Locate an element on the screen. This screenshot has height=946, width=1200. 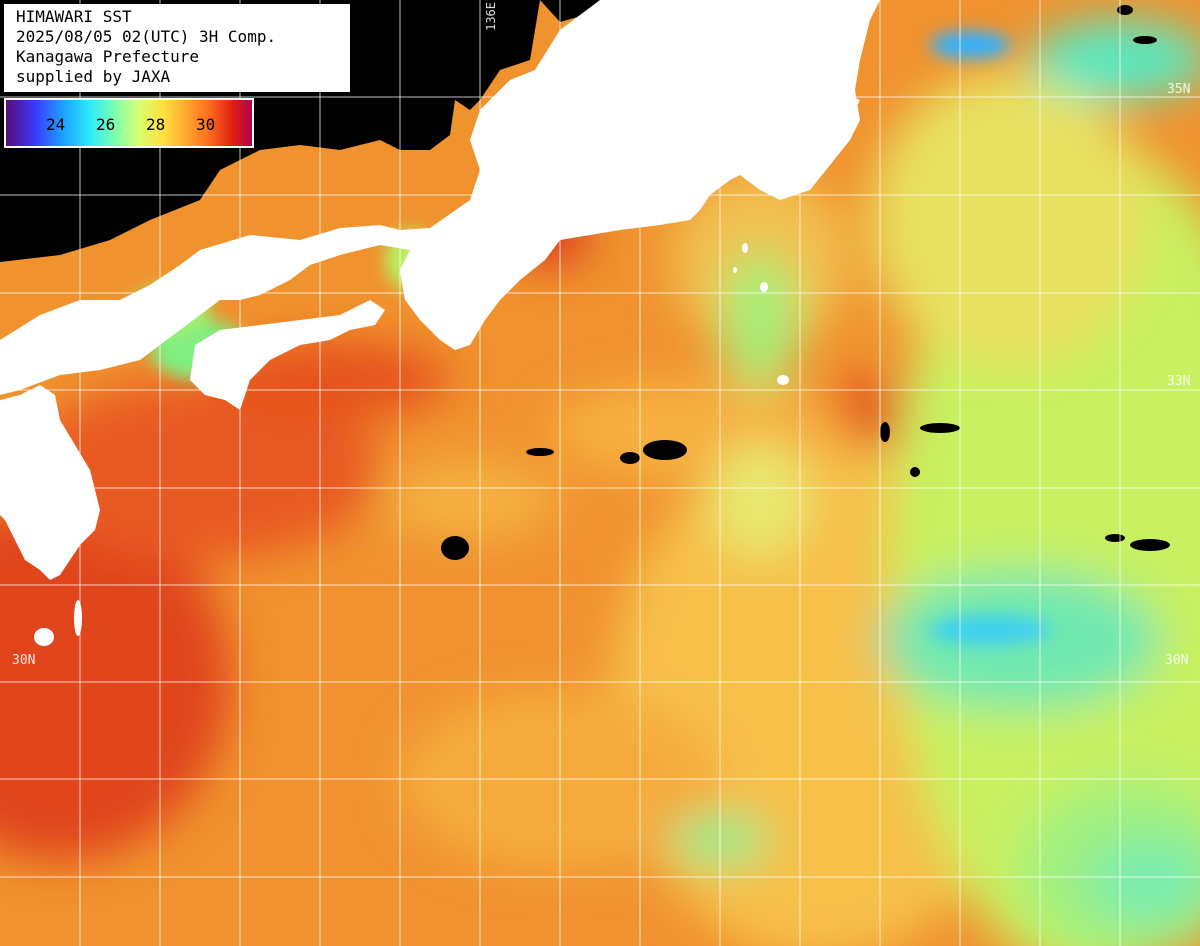
temperature-legend: 24 26 28 30 is located at coordinates (129, 123).